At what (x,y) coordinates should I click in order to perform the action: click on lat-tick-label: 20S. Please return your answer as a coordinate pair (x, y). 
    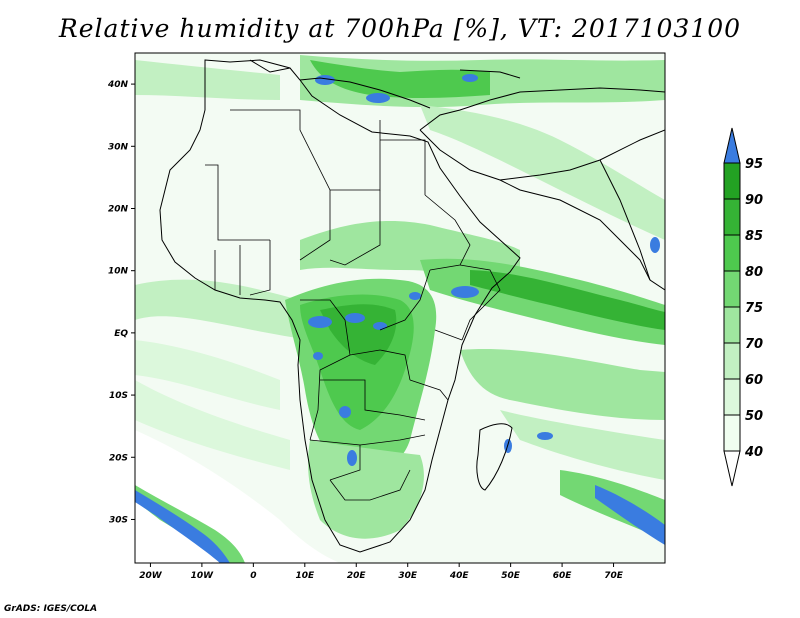
    Looking at the image, I should click on (118, 458).